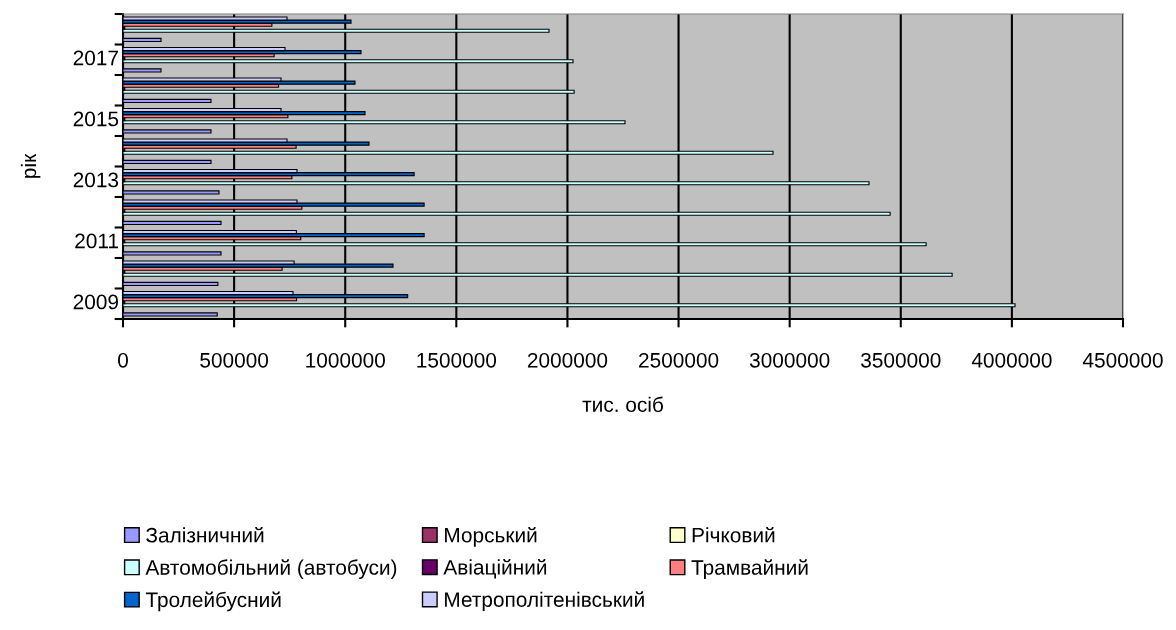 This screenshot has width=1176, height=630. I want to click on legend-label: Авіаційний, so click(495, 569).